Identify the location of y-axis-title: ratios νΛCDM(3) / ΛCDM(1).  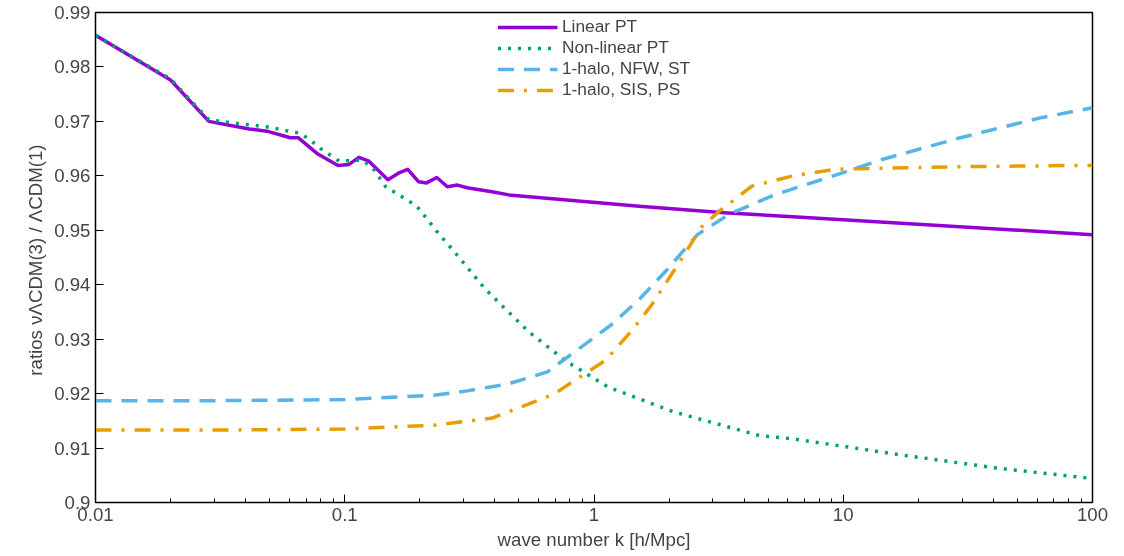
(36, 260).